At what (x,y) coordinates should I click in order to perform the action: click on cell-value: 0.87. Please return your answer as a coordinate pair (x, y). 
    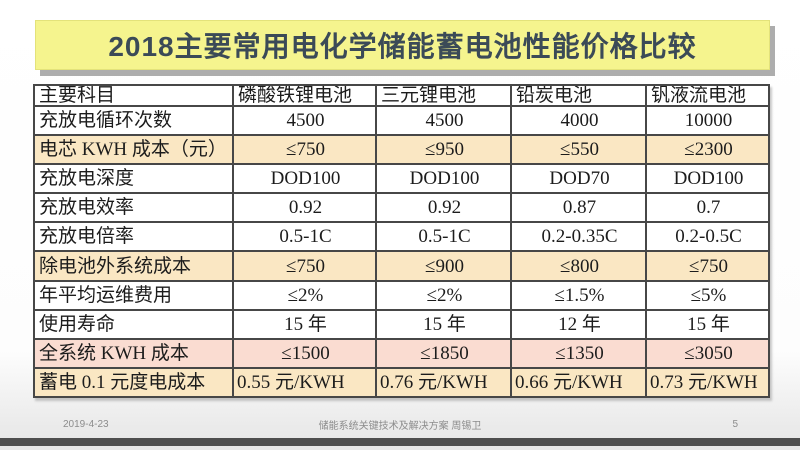
    Looking at the image, I should click on (578, 208).